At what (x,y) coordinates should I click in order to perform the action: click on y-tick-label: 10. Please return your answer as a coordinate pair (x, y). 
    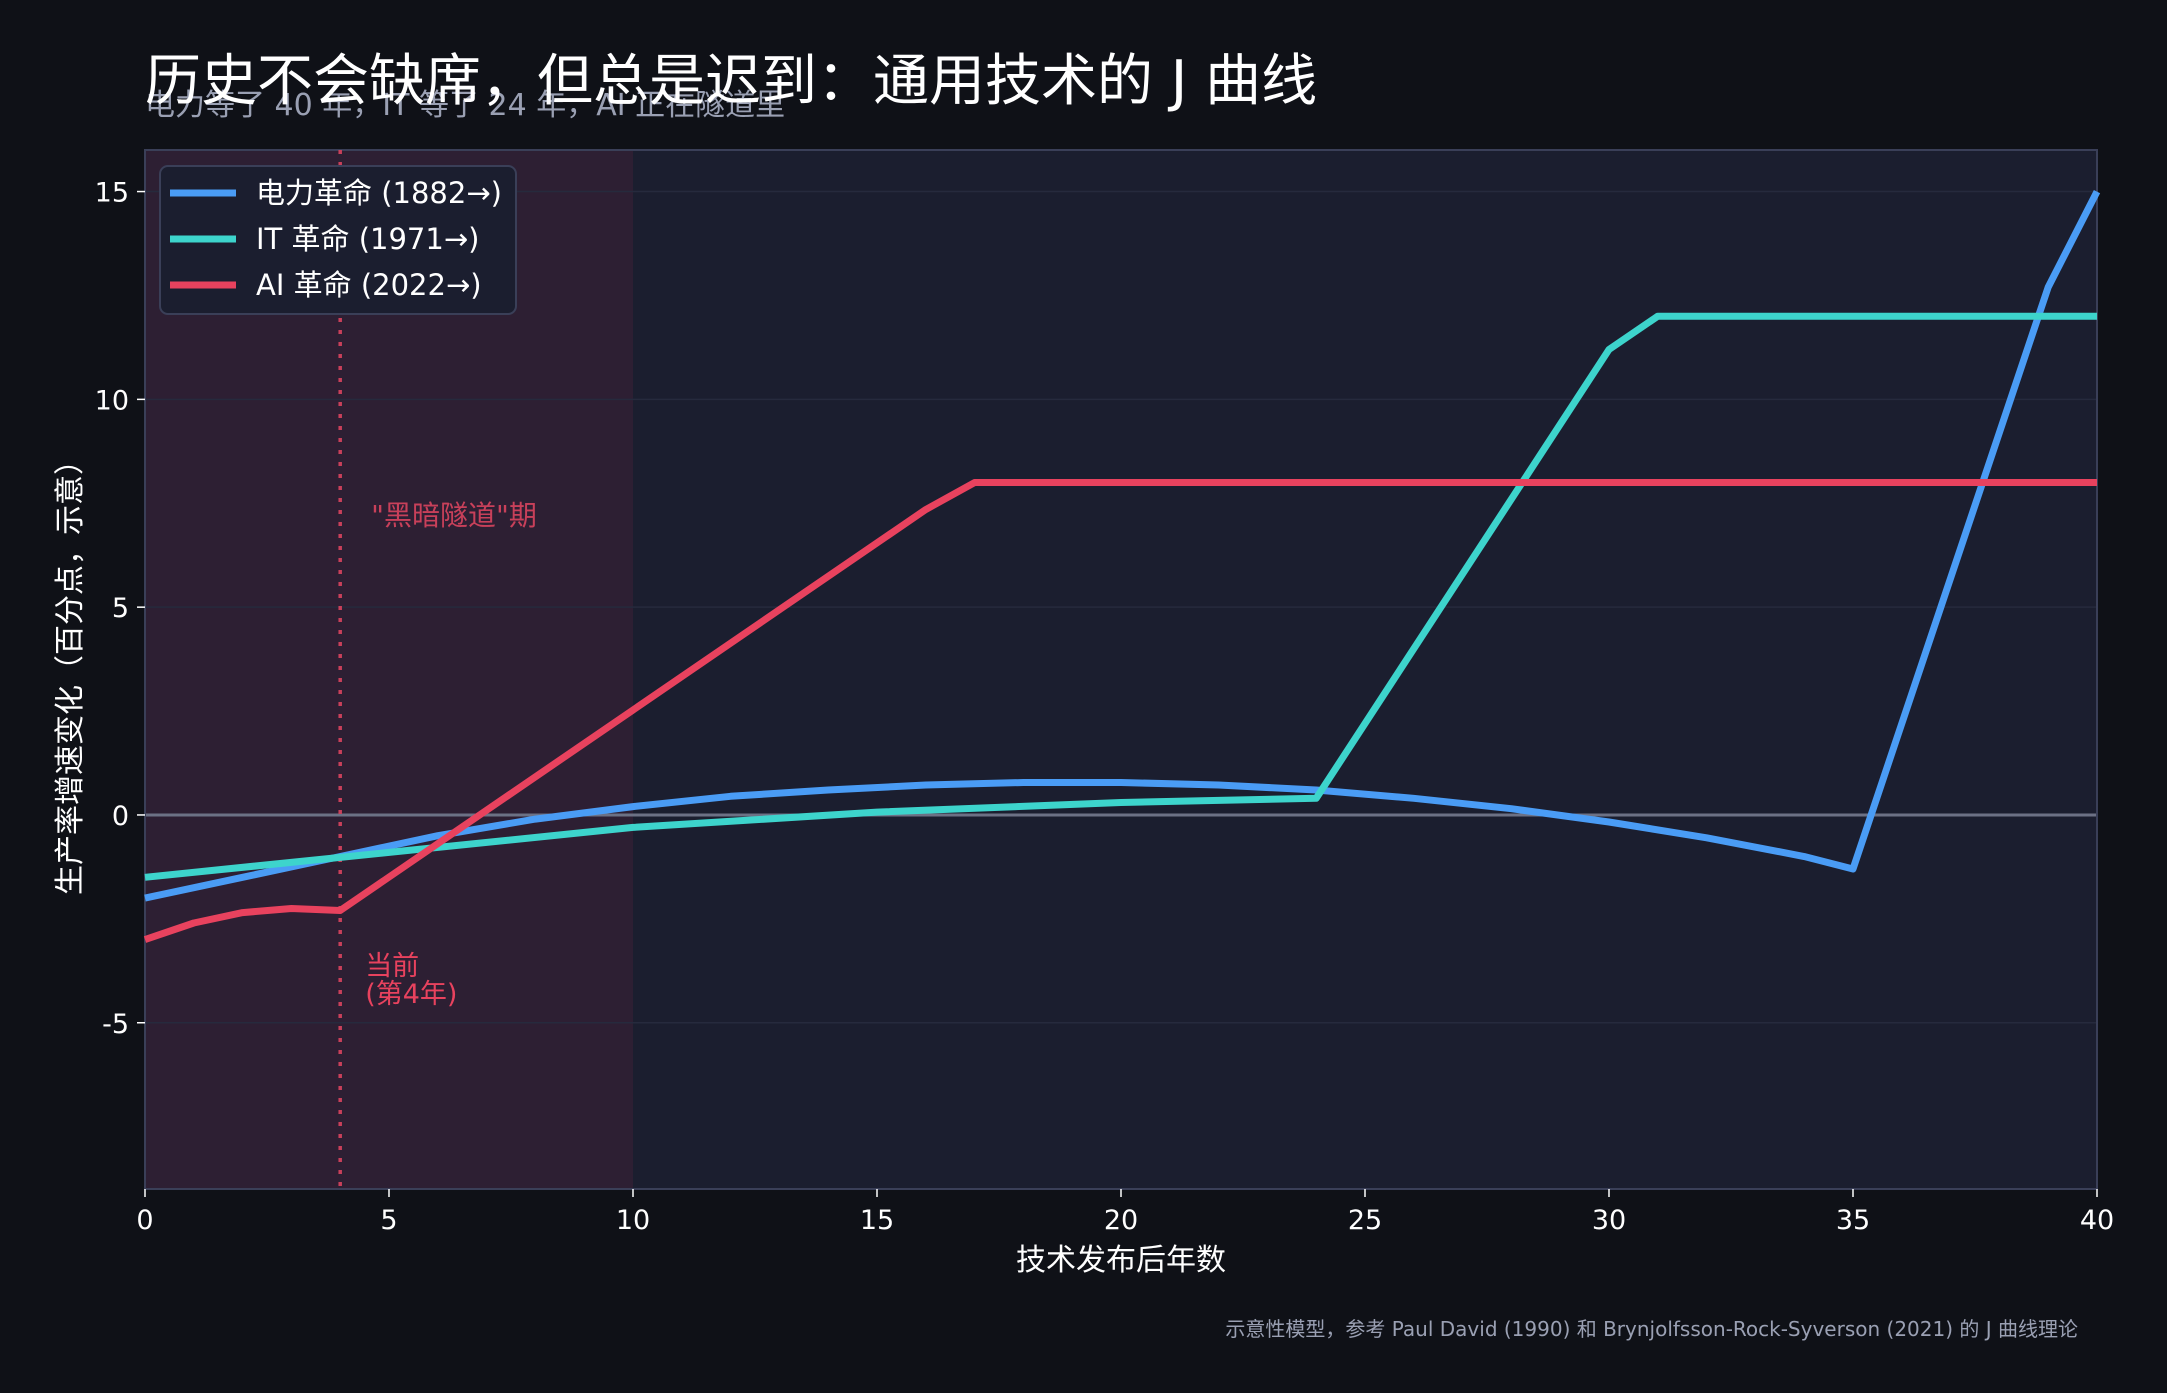
    Looking at the image, I should click on (112, 400).